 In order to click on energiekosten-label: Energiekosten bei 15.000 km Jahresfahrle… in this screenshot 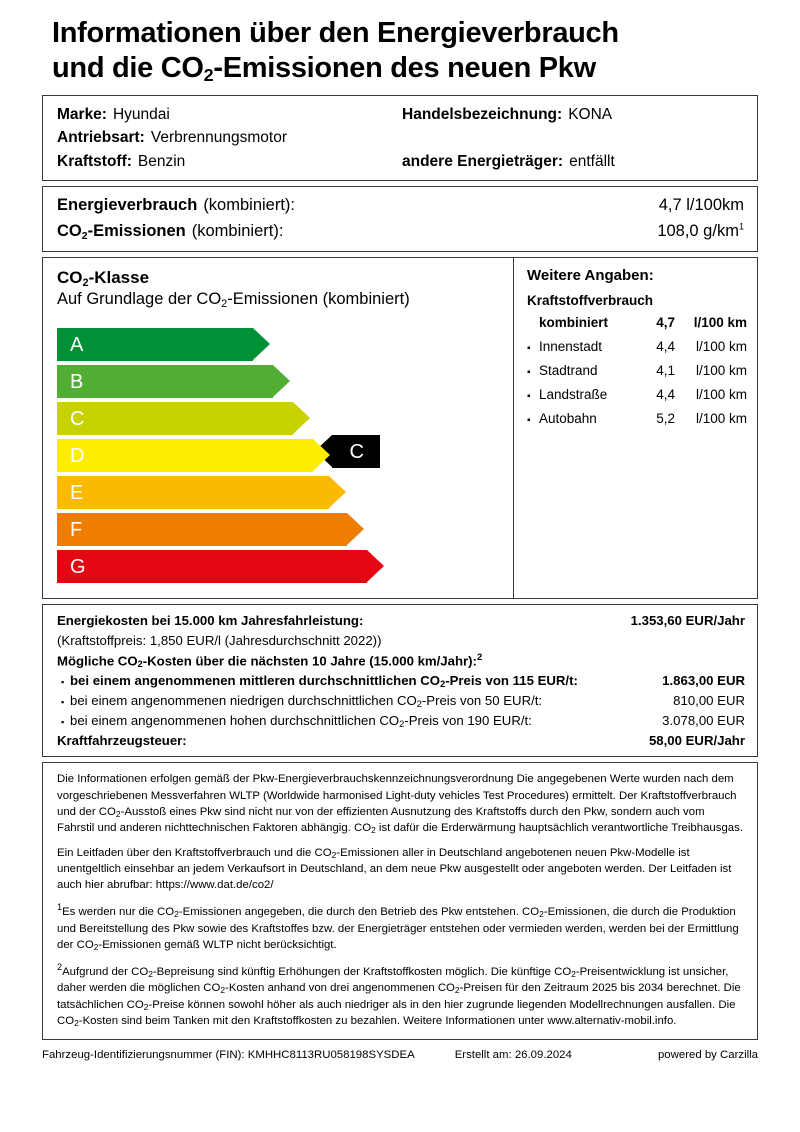, I will do `click(210, 620)`.